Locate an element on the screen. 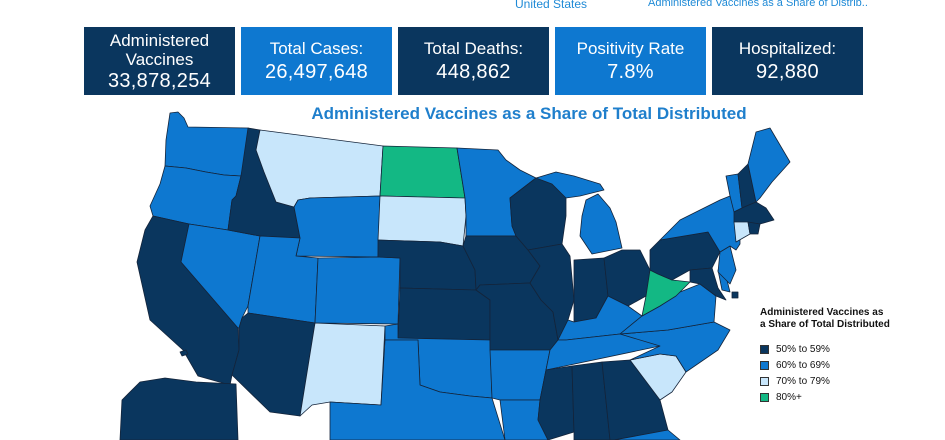  stat-hospitalized-label: Hospitalized: is located at coordinates (787, 48).